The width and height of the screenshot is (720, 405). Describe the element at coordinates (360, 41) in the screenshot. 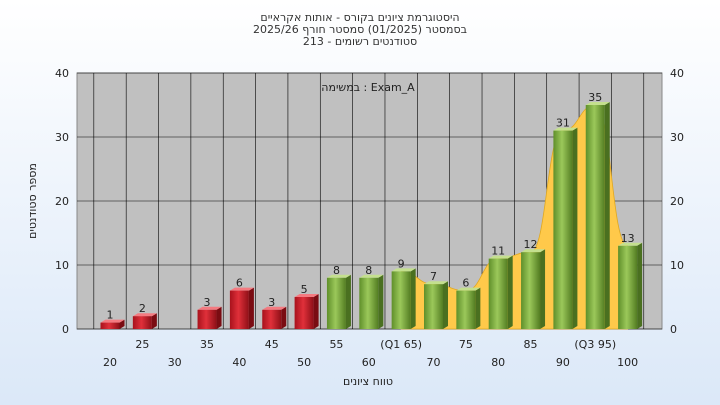

I see `chart-title-line: סטודנטים רשומים - 213` at that location.